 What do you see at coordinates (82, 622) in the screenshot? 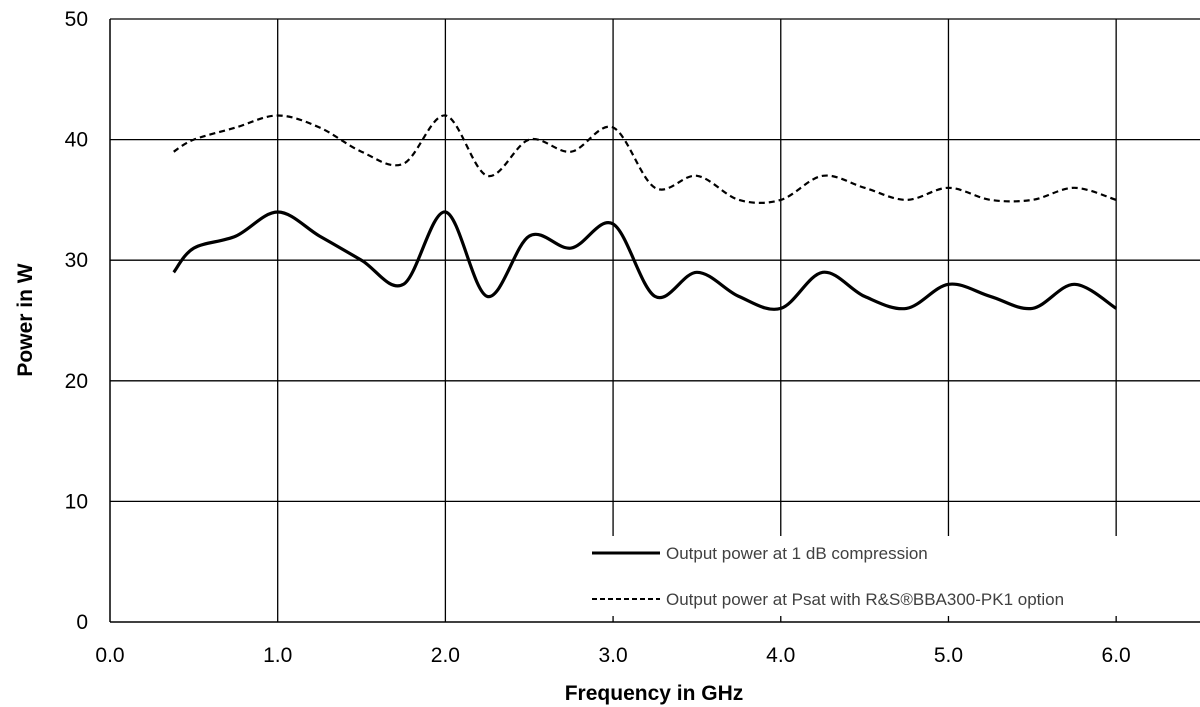
I see `y-tick-label: 0` at bounding box center [82, 622].